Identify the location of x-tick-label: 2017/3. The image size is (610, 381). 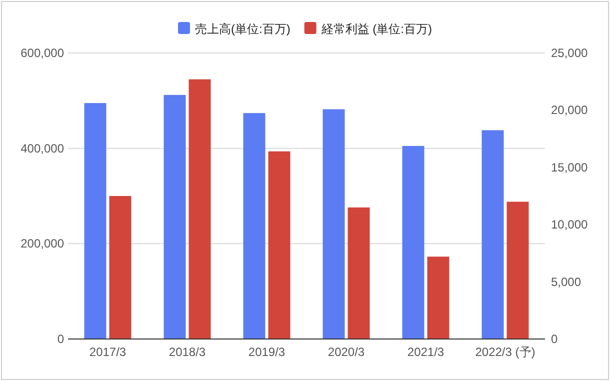
(107, 352).